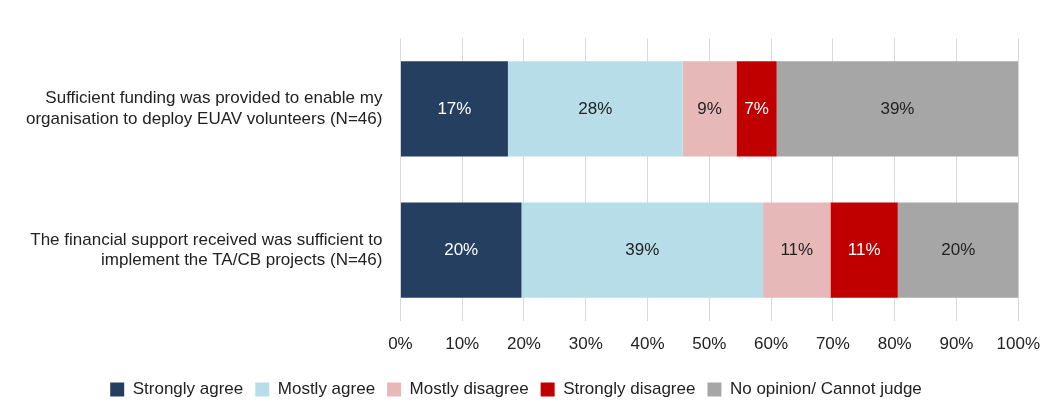  What do you see at coordinates (523, 344) in the screenshot?
I see `x-tick-label: 20%` at bounding box center [523, 344].